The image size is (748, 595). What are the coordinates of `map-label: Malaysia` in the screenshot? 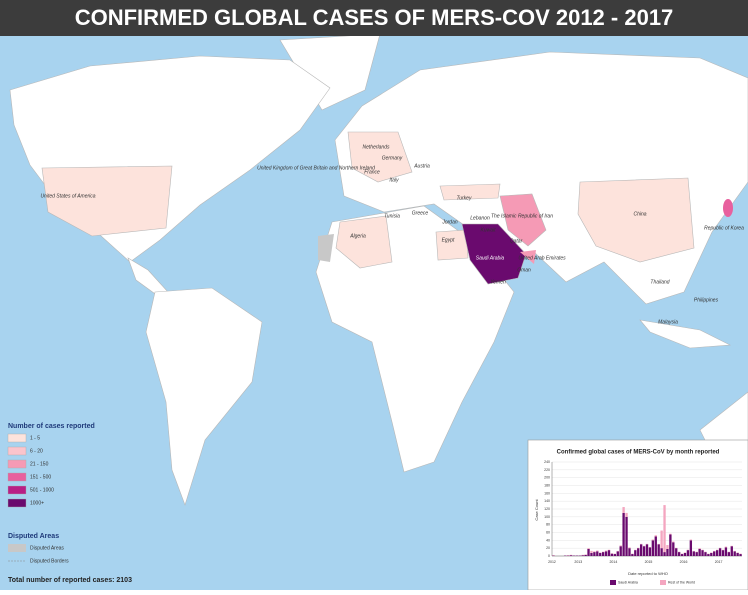 It's located at (668, 322).